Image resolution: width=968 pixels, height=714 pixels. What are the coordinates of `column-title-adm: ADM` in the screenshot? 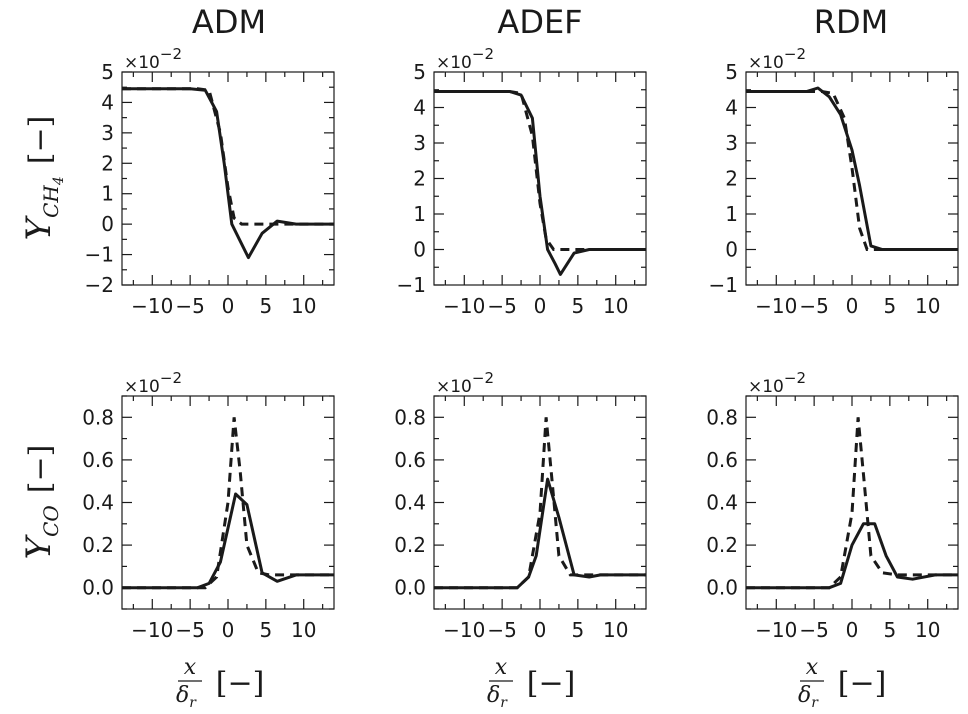 It's located at (229, 22).